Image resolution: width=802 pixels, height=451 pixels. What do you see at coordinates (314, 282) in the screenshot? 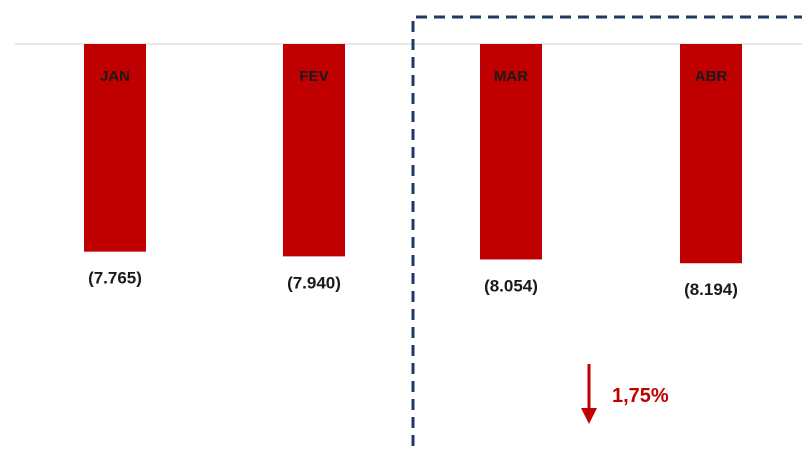
I see `value-label-fev: (7.940)` at bounding box center [314, 282].